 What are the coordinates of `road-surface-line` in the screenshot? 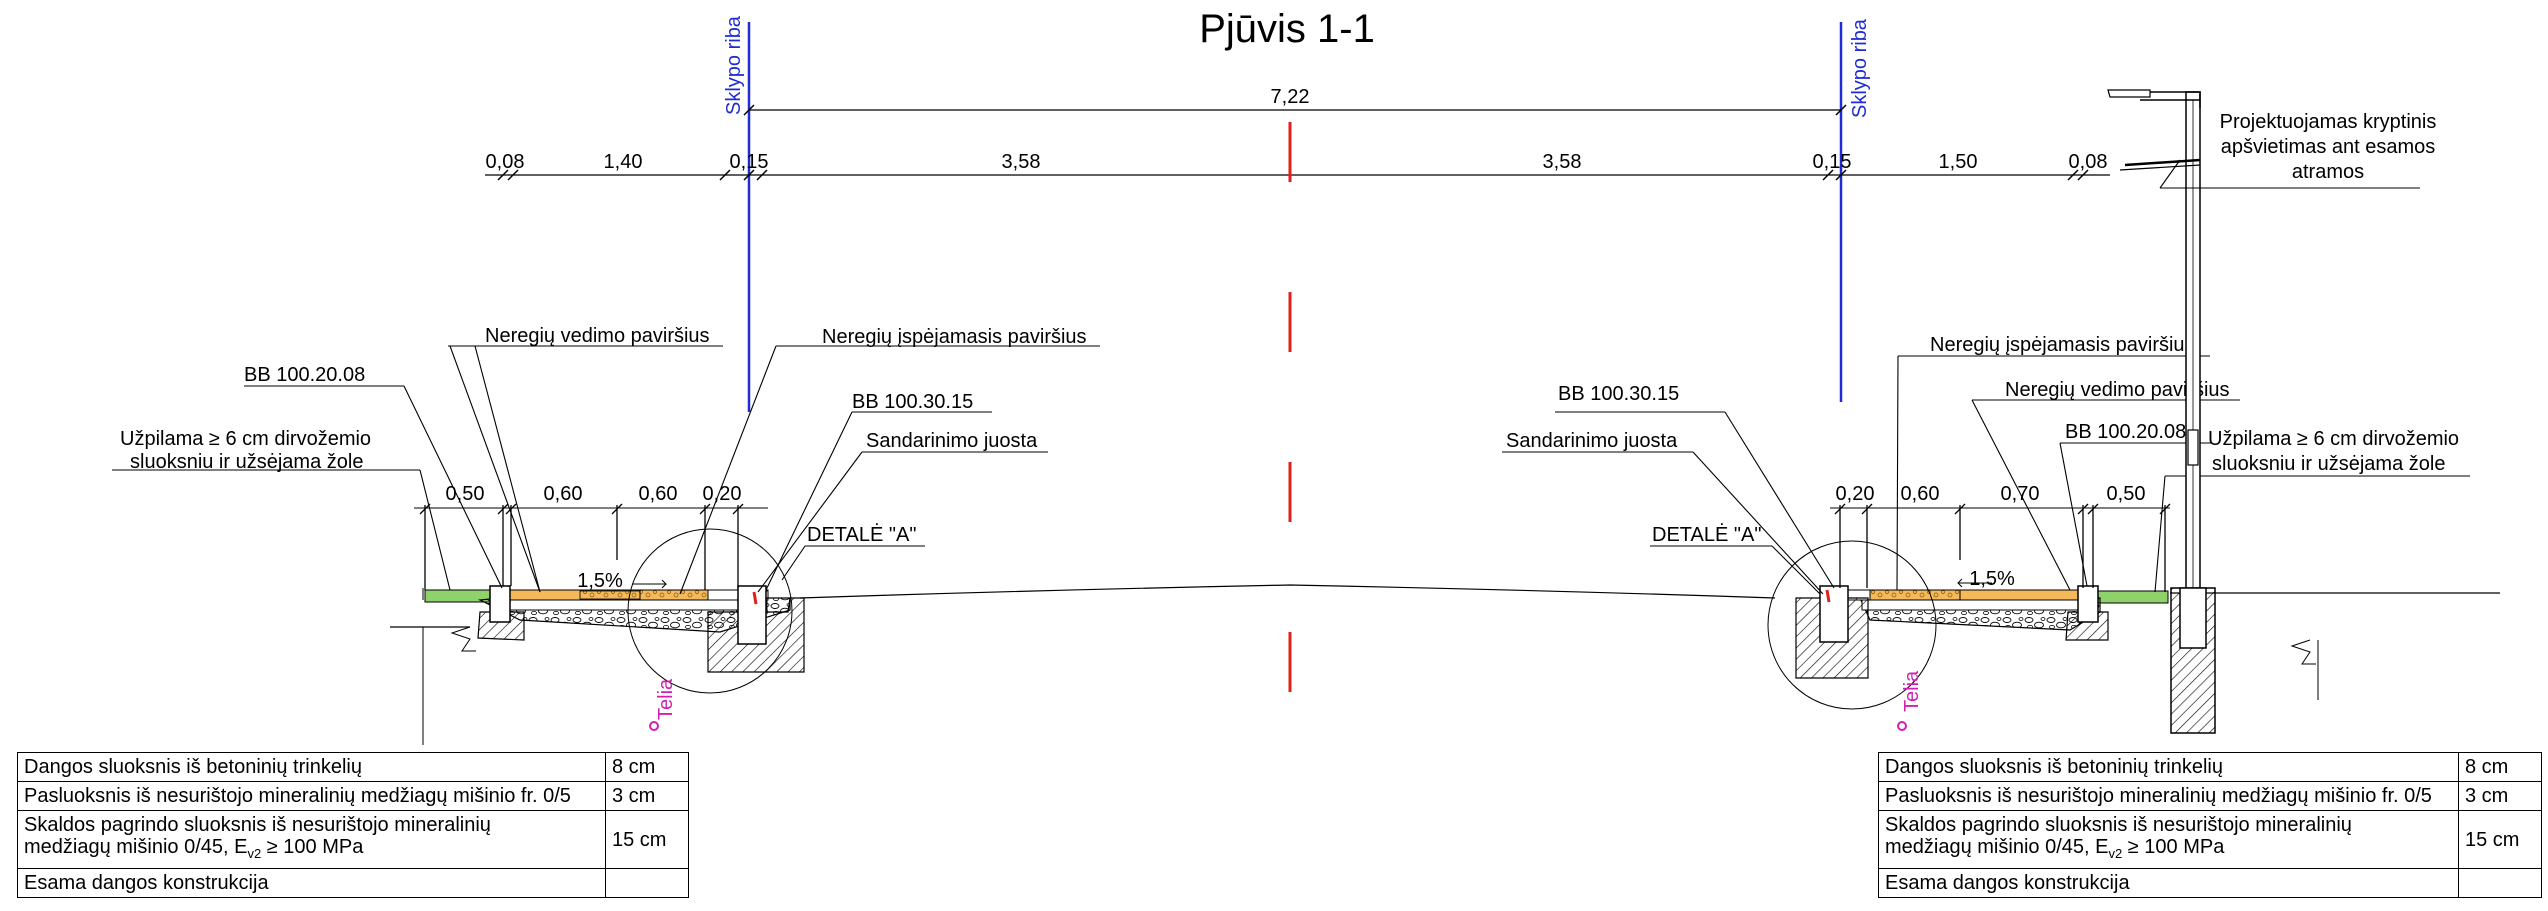 It's located at (1287, 591).